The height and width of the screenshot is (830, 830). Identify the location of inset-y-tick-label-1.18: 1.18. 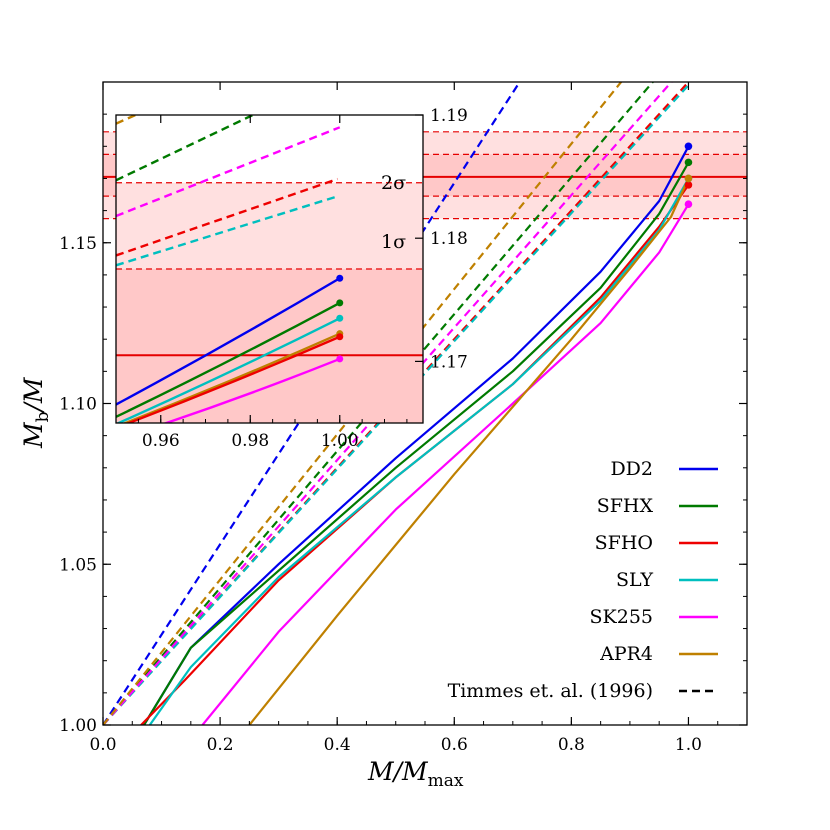
(449, 239).